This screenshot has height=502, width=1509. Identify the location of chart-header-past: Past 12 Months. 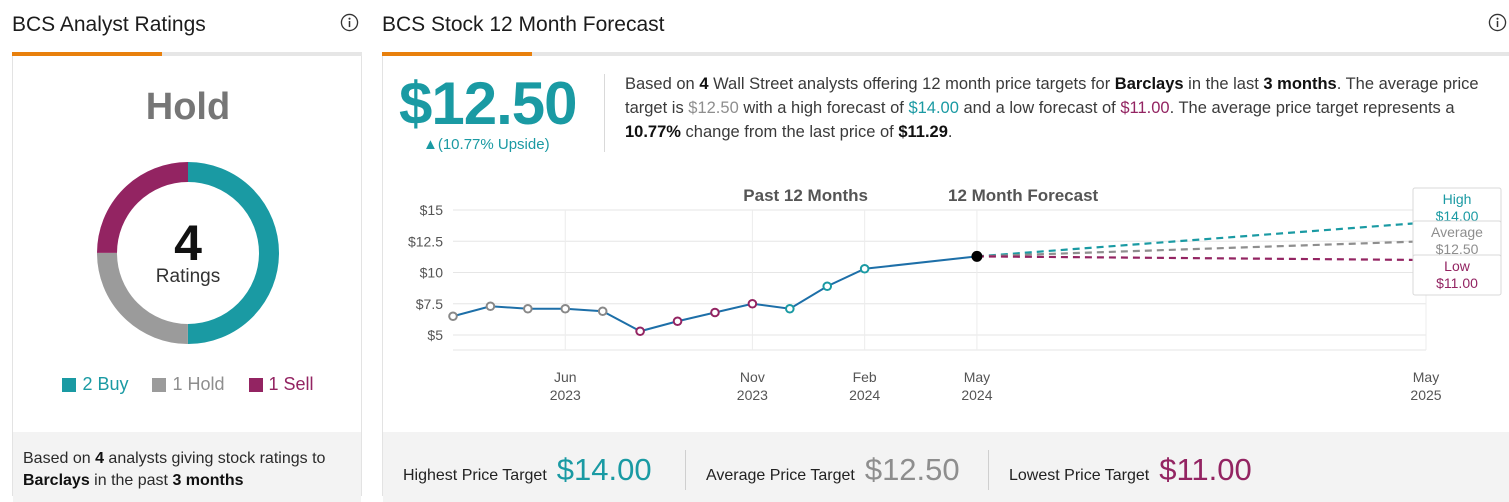
(805, 195).